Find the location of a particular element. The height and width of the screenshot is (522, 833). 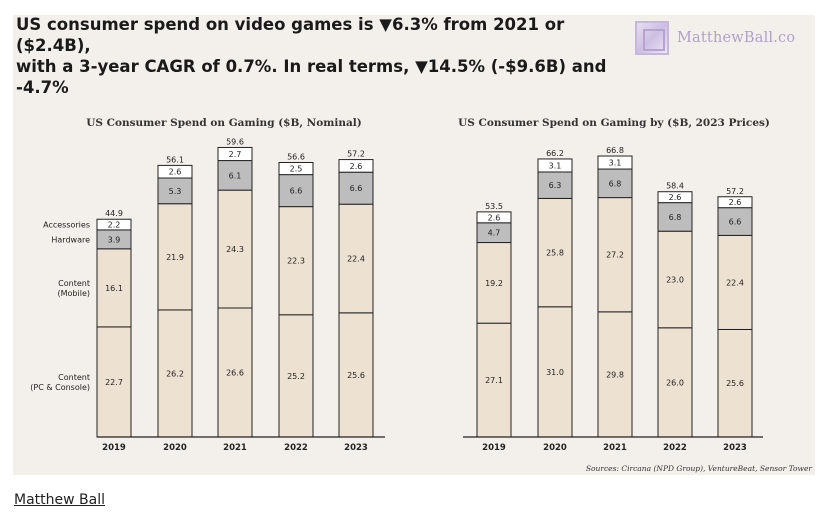

bar-total-label: 59.6 is located at coordinates (235, 141).